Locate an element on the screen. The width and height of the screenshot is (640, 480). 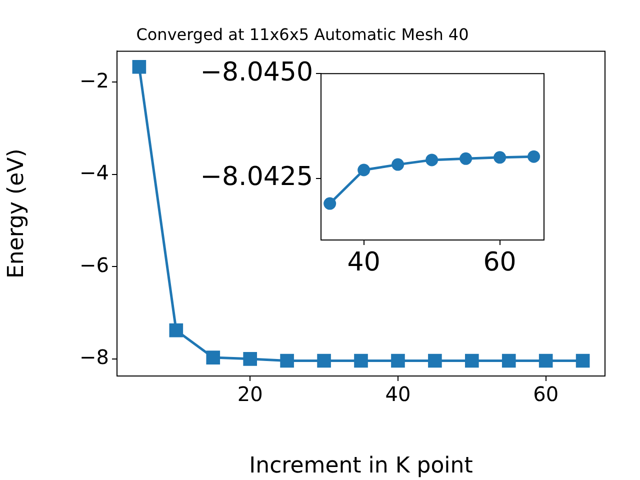
y-tick-label: −2 is located at coordinates (94, 80).